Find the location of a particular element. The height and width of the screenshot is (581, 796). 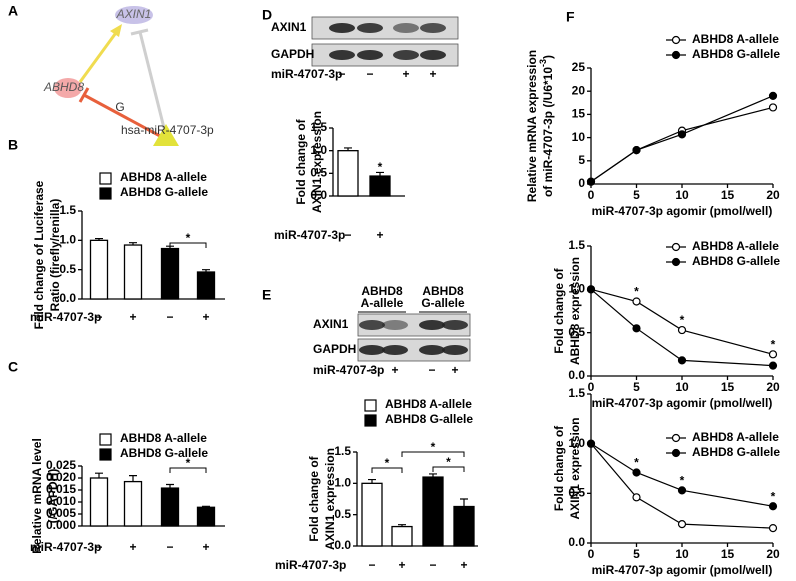

y-tick-label: 0.005 is located at coordinates (61, 513).